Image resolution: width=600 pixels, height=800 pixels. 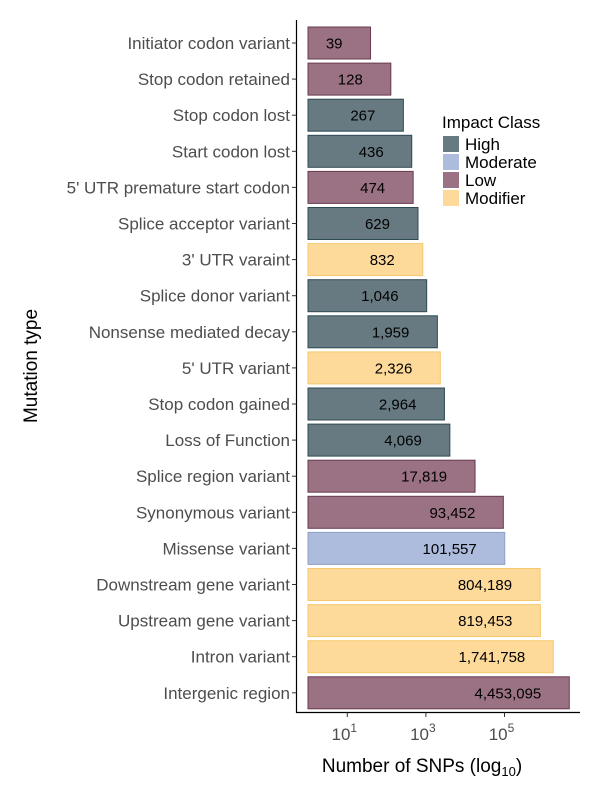 I want to click on category-label: Intergenic region, so click(x=226, y=693).